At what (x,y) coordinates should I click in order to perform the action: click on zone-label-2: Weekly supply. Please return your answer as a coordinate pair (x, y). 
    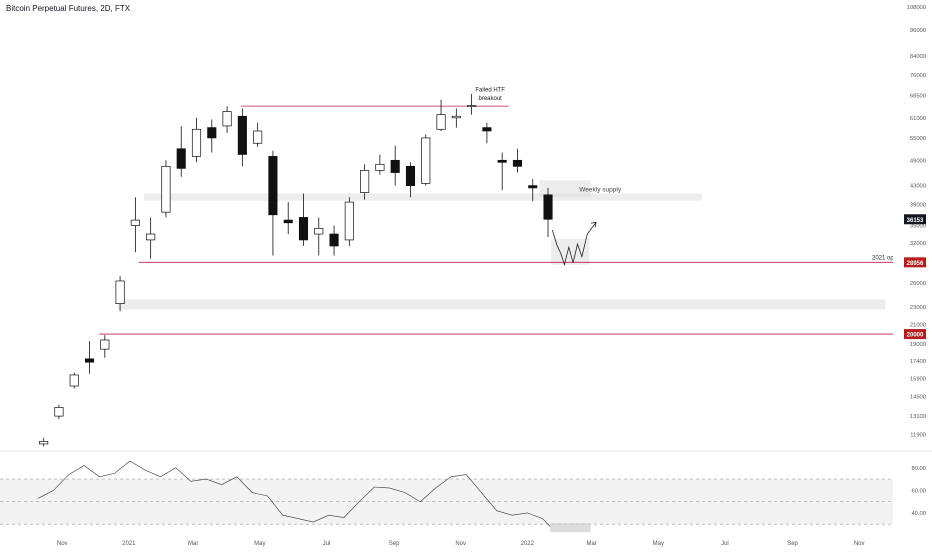
    Looking at the image, I should click on (600, 190).